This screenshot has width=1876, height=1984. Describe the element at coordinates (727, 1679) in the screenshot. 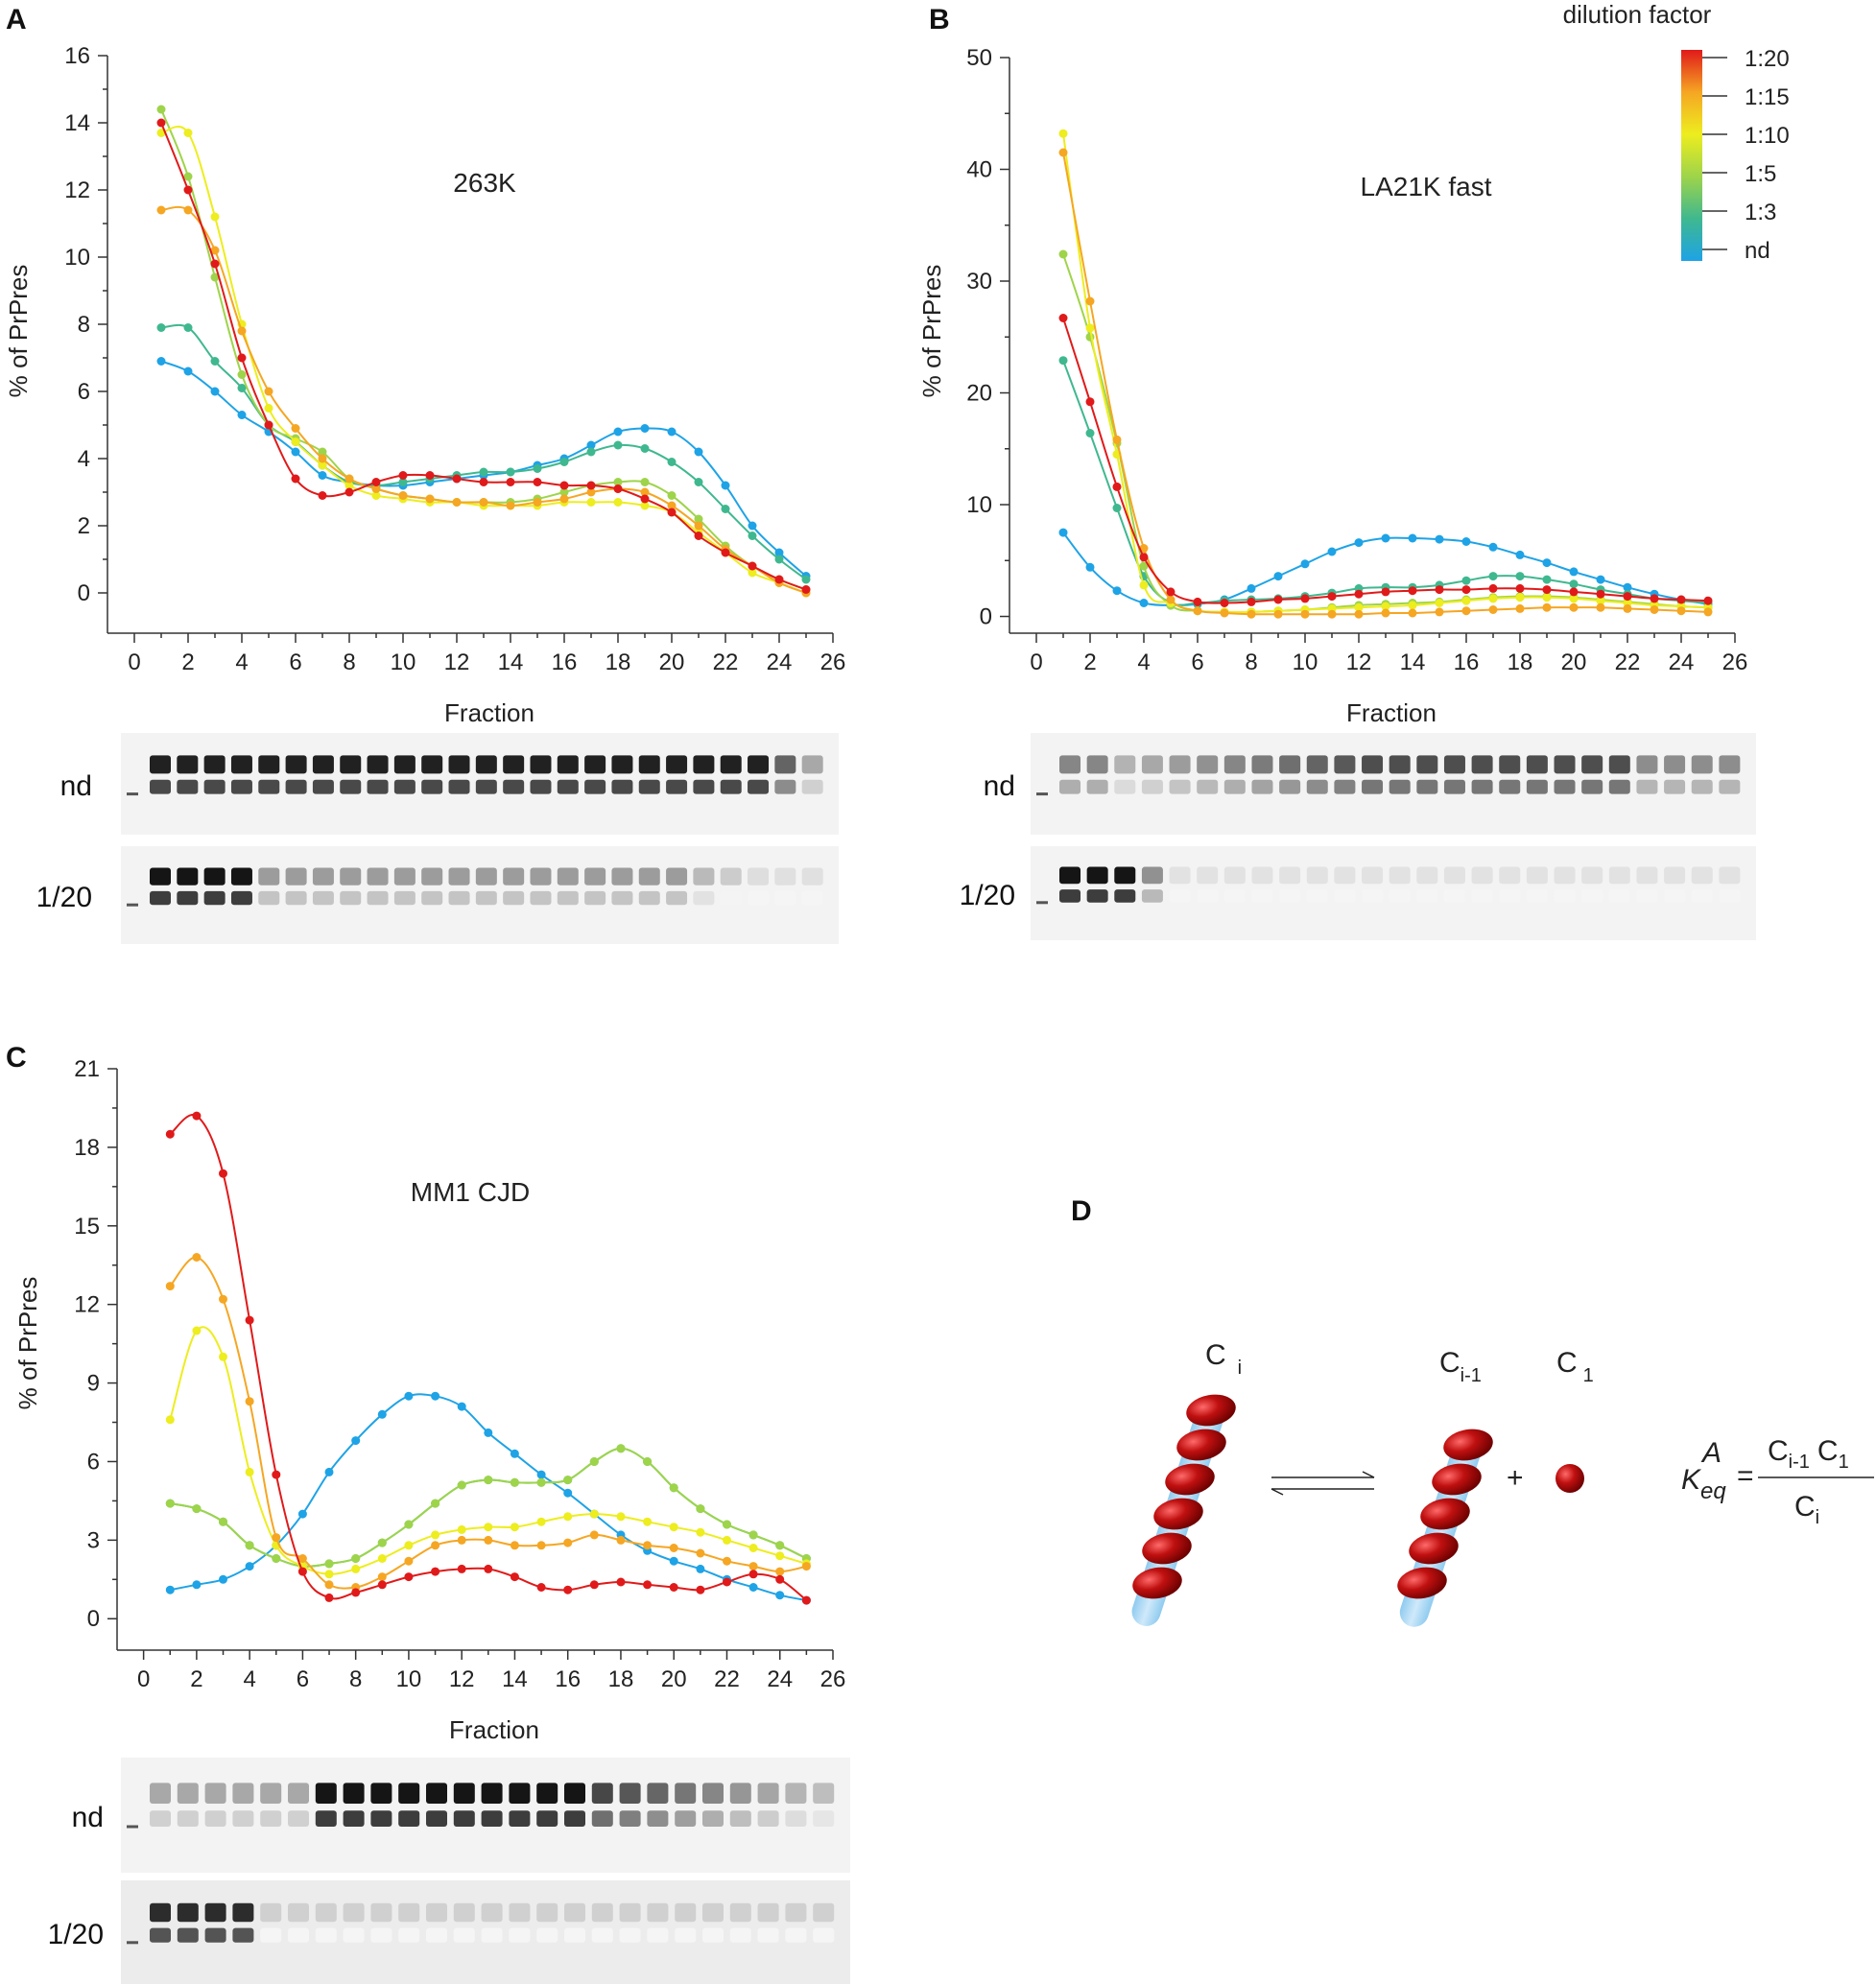

I see `x-tick-label: 22` at that location.